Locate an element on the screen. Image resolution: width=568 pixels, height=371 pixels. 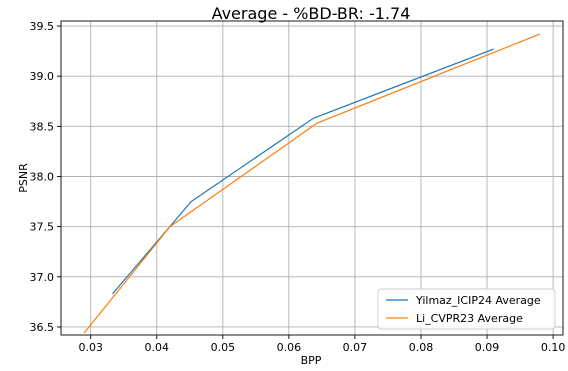
x-tick-label: 0.04 is located at coordinates (157, 347).